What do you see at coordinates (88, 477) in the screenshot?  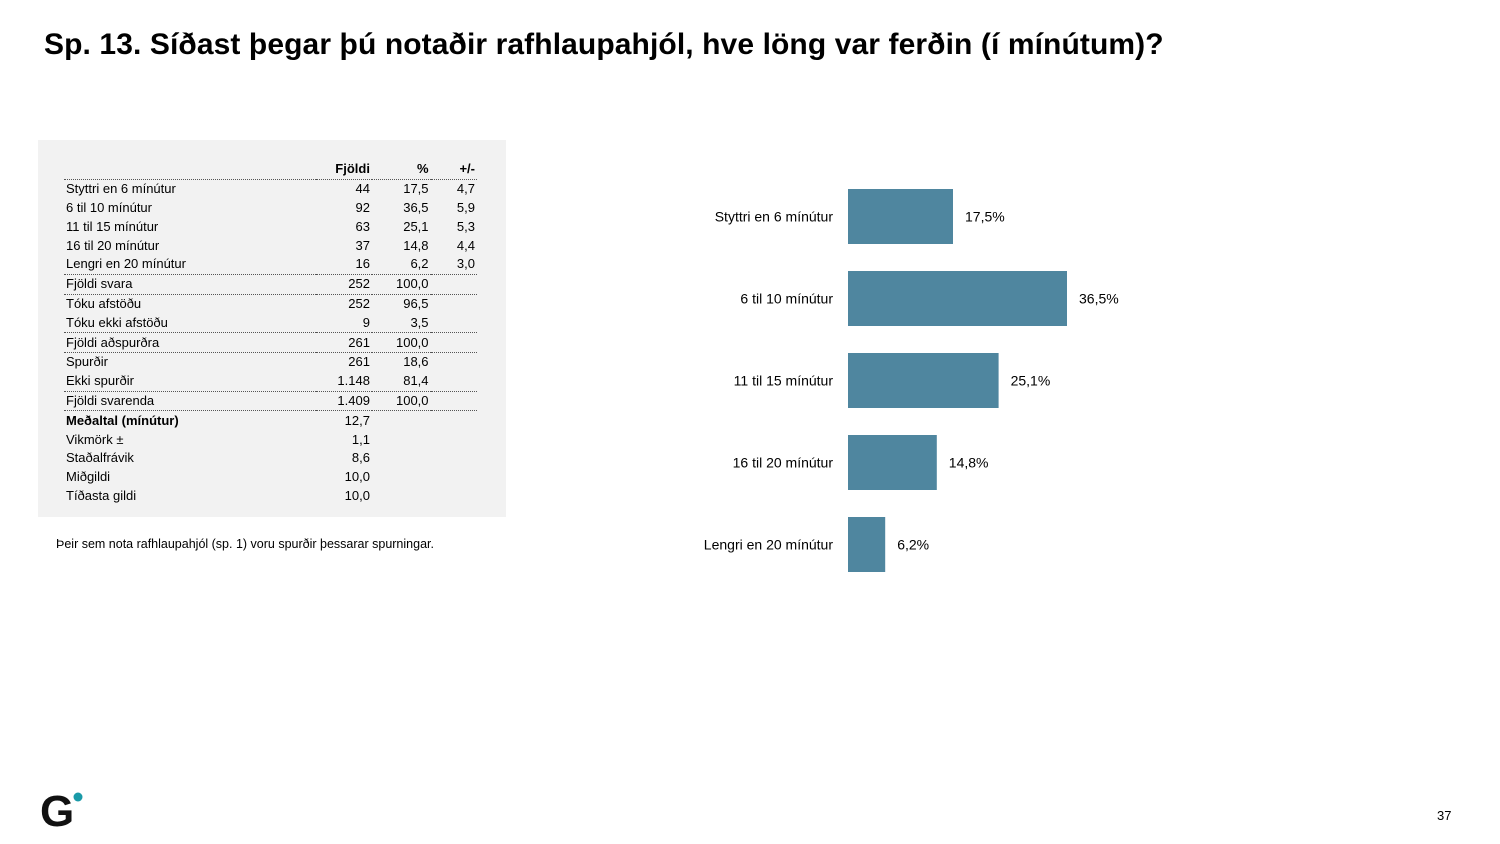 I see `row-label: Miðgildi` at bounding box center [88, 477].